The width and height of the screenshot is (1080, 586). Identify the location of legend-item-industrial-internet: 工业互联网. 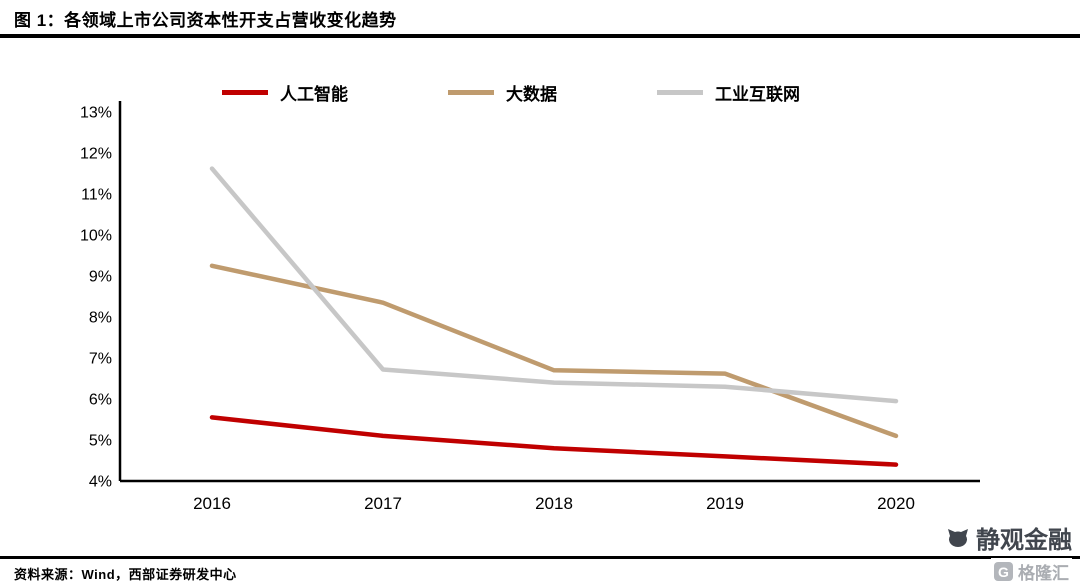
(728, 92).